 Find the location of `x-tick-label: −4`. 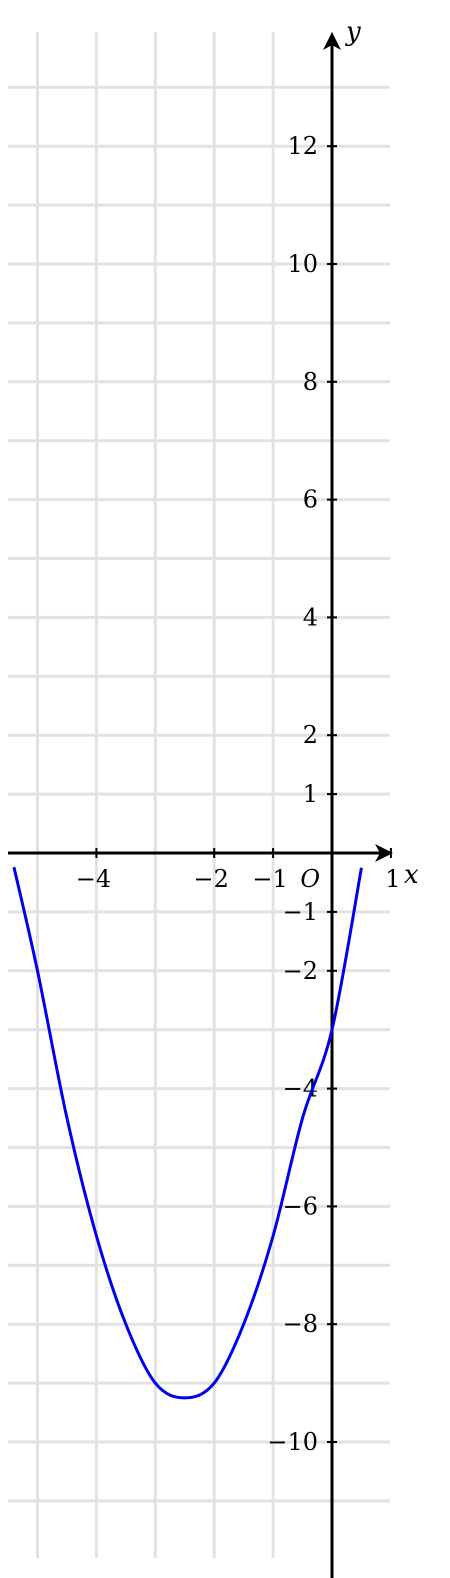

x-tick-label: −4 is located at coordinates (93, 879).